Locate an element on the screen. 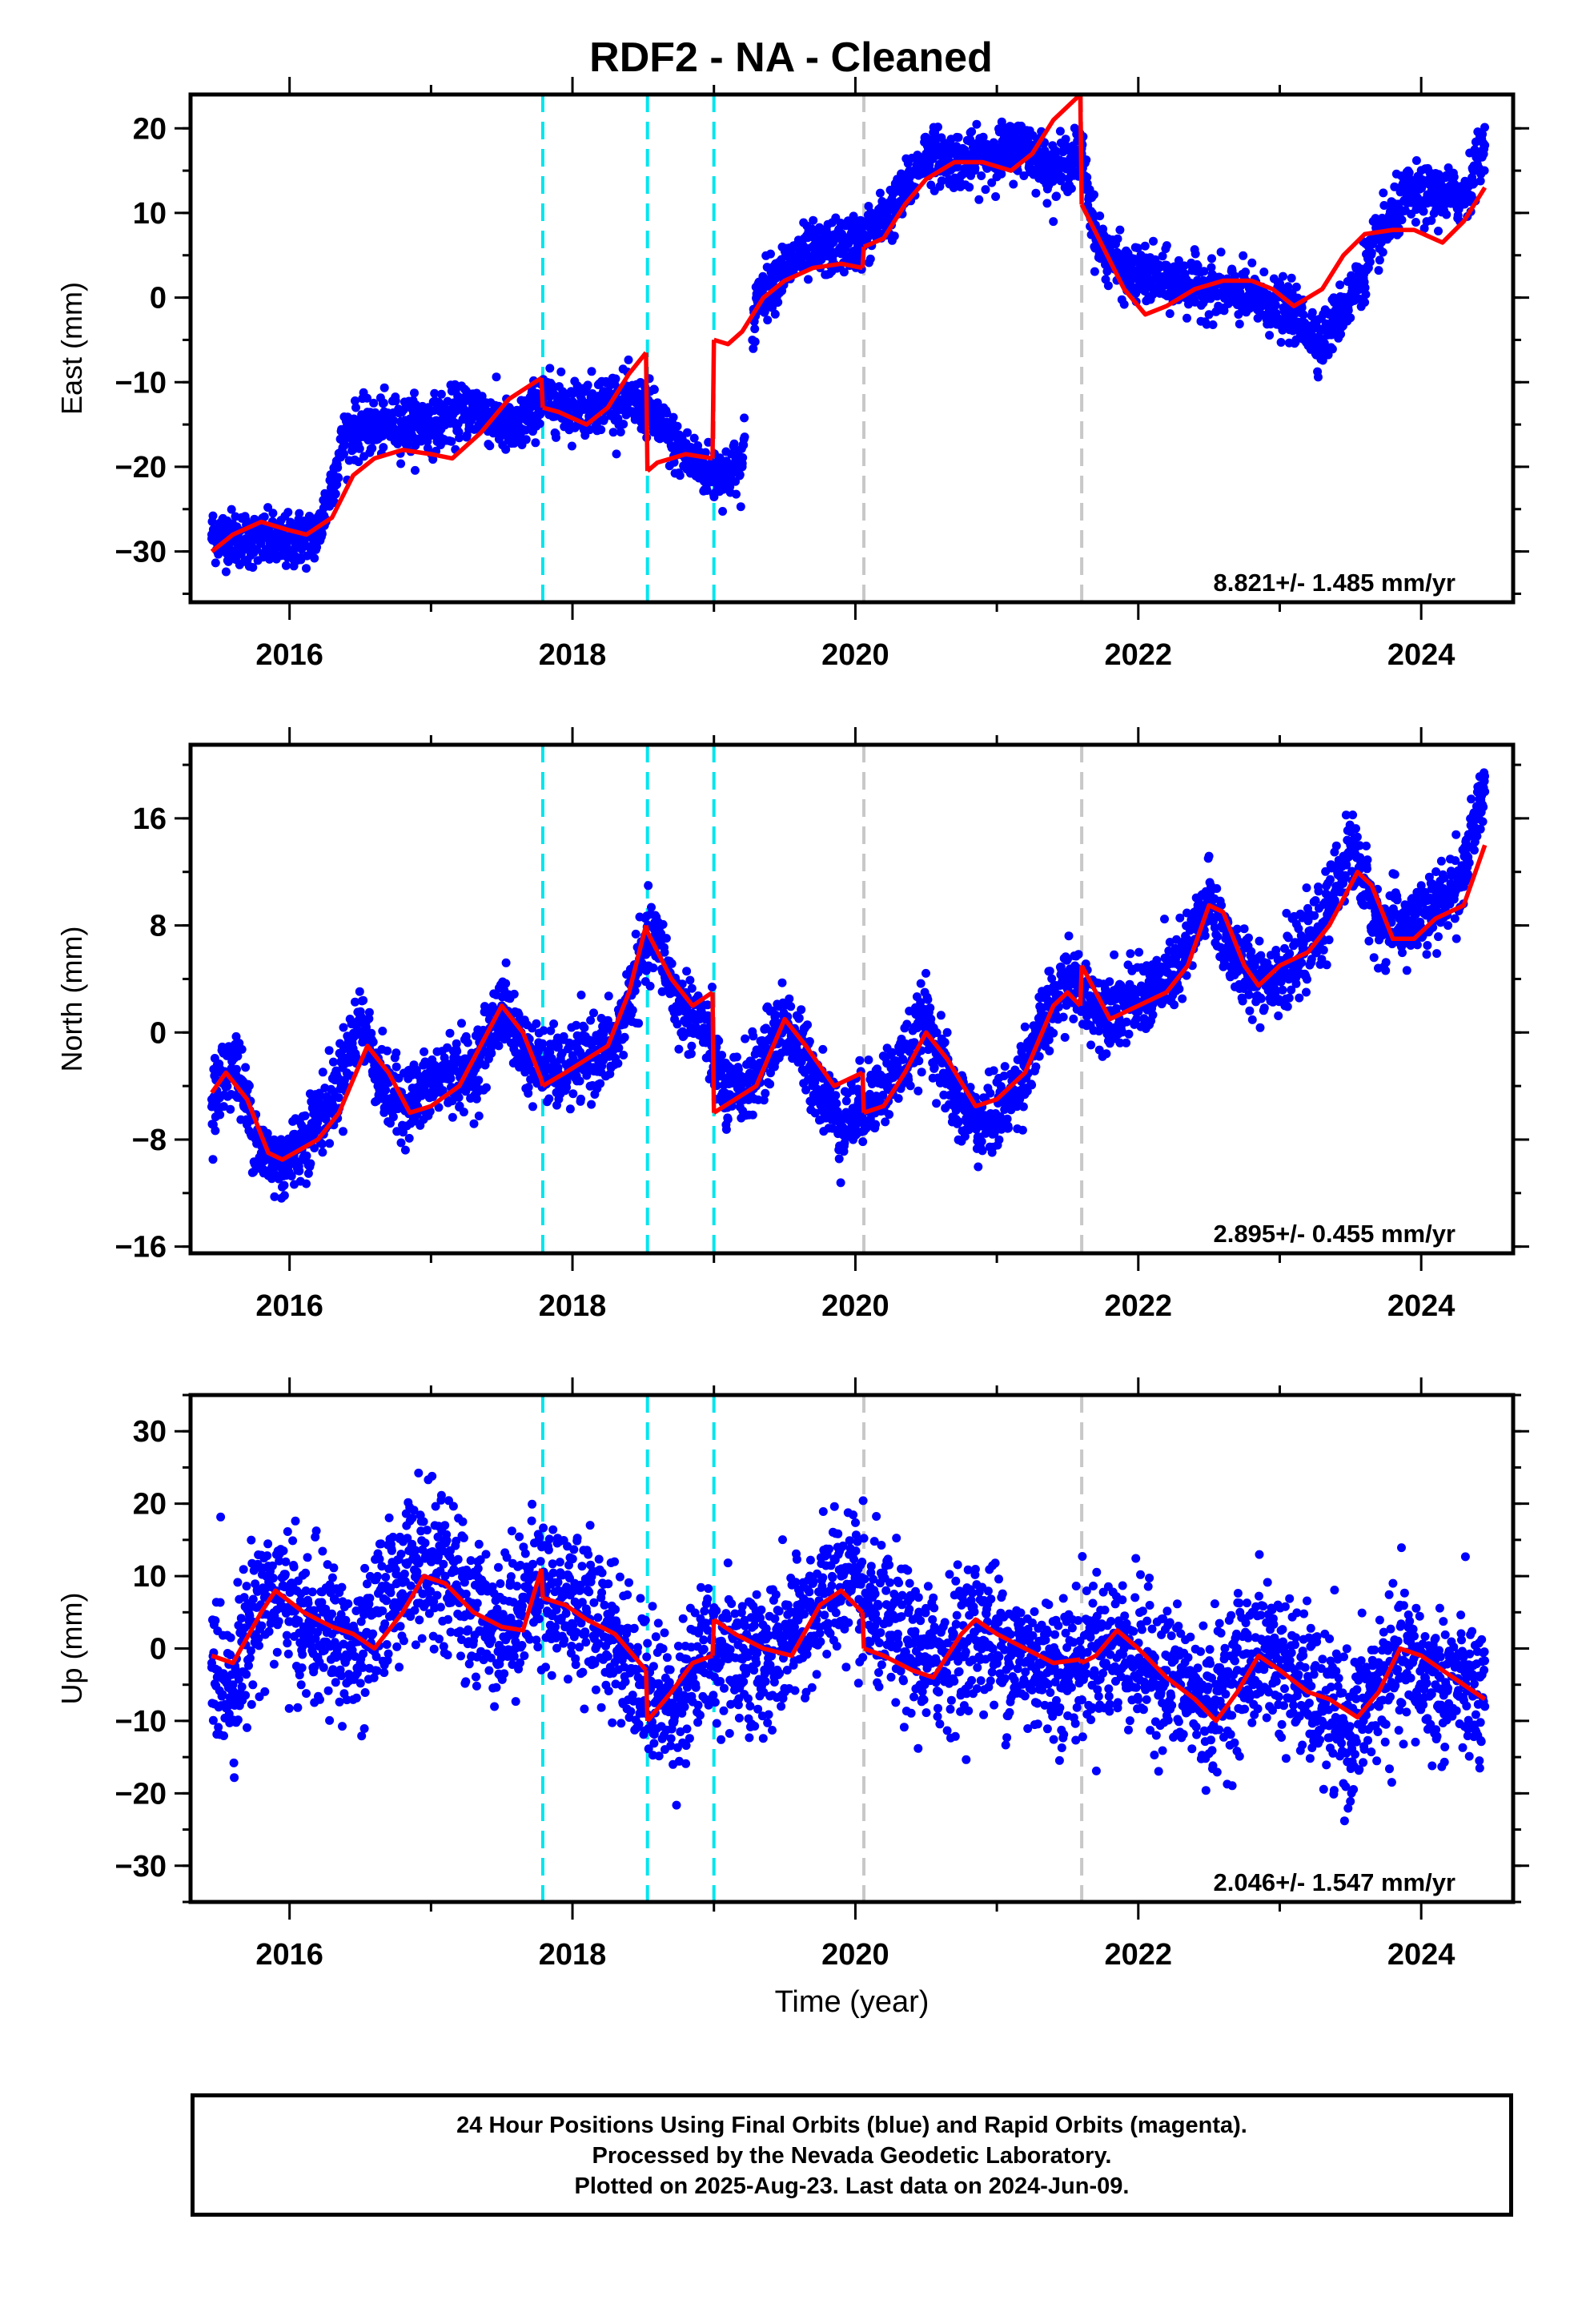  east-y-tick-label: −30 is located at coordinates (141, 552).